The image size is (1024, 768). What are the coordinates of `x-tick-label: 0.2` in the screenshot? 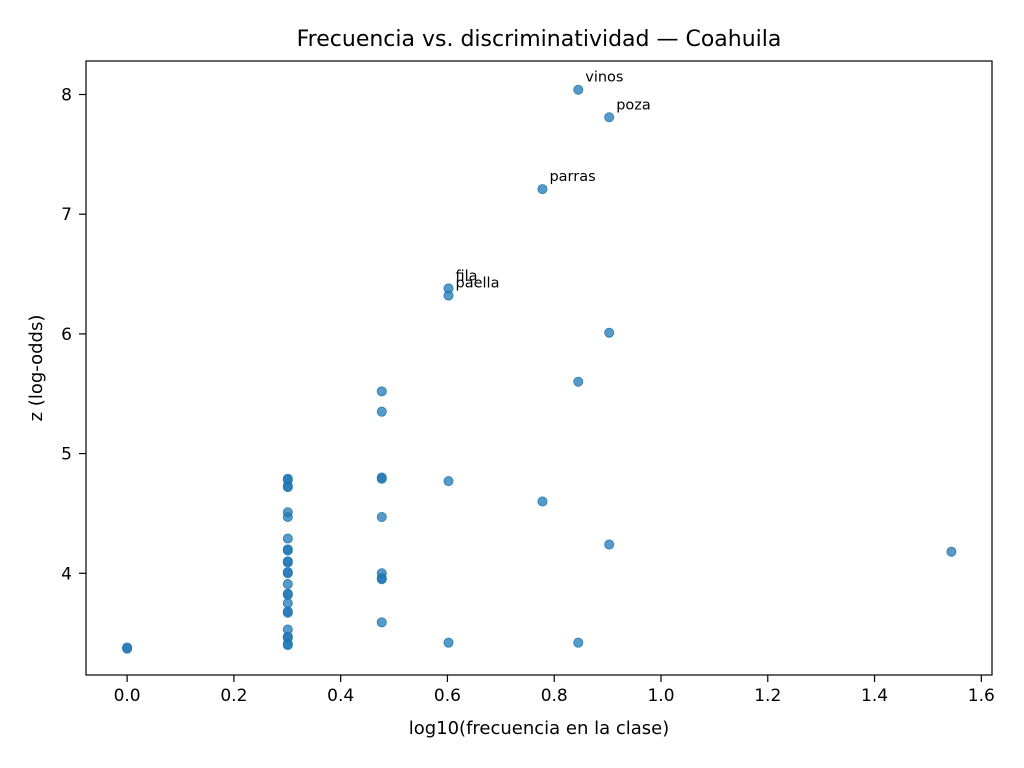 It's located at (233, 696).